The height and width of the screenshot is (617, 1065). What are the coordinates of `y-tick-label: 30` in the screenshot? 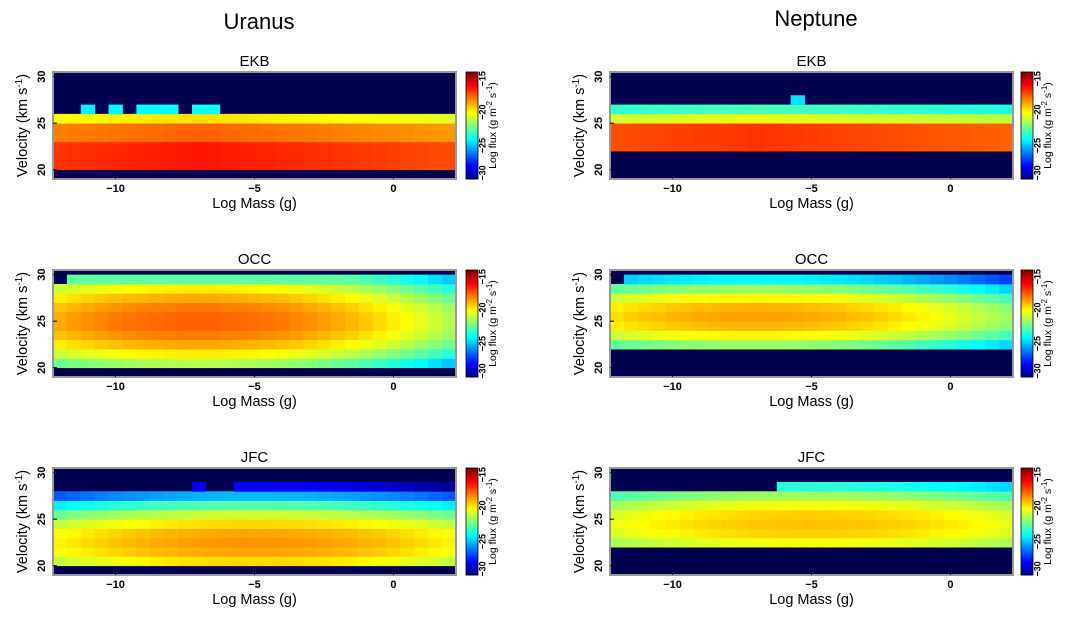 It's located at (42, 473).